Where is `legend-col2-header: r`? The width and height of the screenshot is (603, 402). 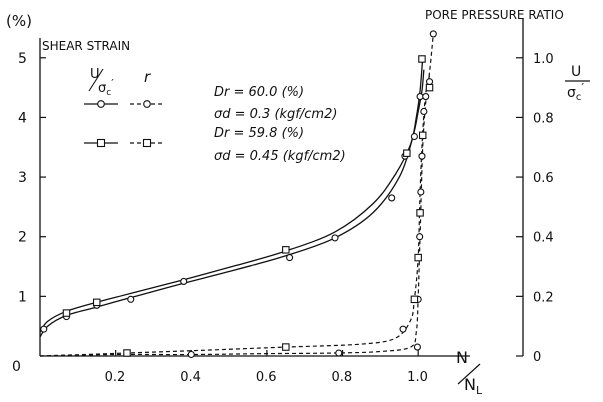 legend-col2-header: r is located at coordinates (147, 77).